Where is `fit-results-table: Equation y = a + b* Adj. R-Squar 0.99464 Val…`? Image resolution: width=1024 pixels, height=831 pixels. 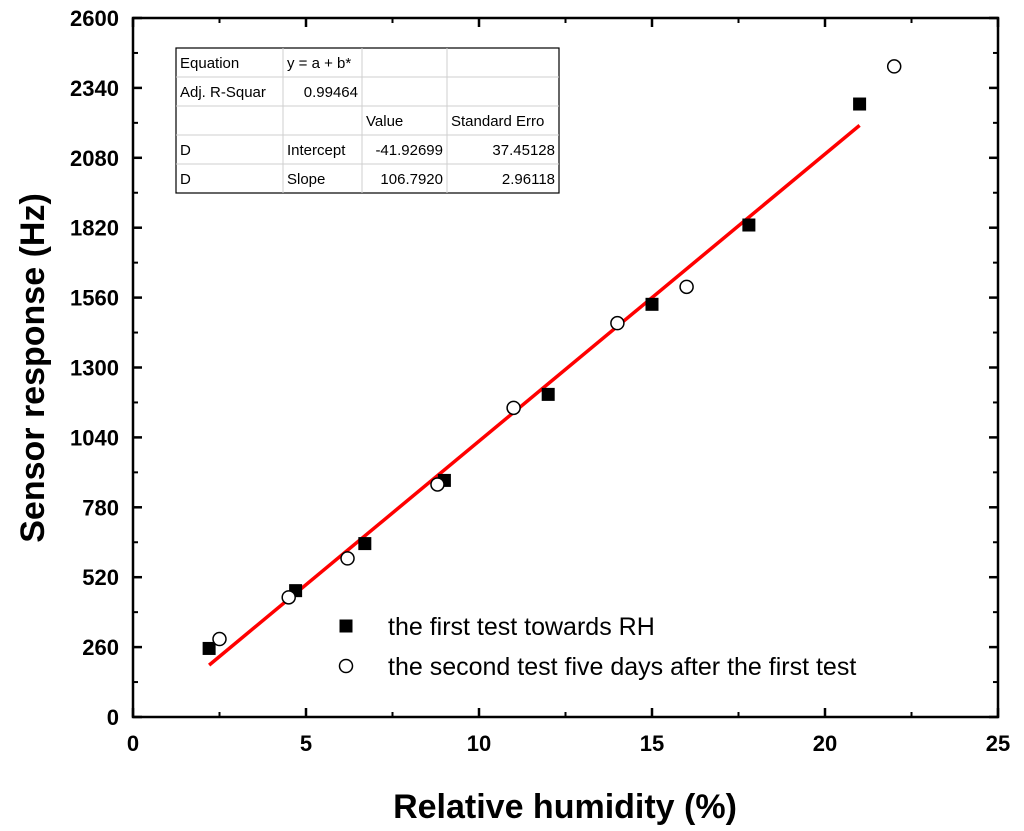
fit-results-table: Equation y = a + b* Adj. R-Squar 0.99464 Val… is located at coordinates (367, 120).